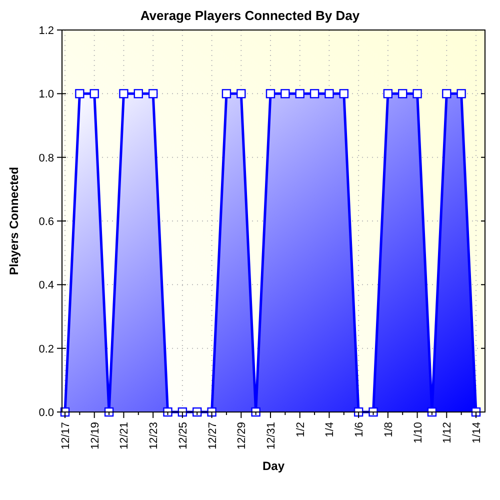 Image resolution: width=500 pixels, height=500 pixels. I want to click on x-tick-label: 1/10, so click(418, 433).